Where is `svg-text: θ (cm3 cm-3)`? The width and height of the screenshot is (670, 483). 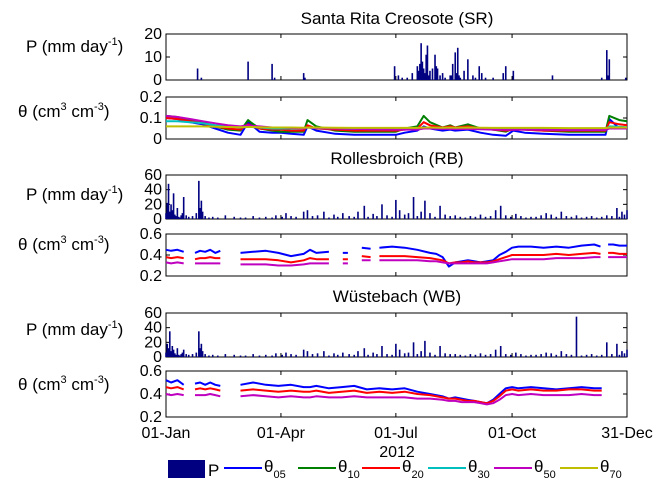 svg-text: θ (cm3 cm-3) is located at coordinates (63, 244).